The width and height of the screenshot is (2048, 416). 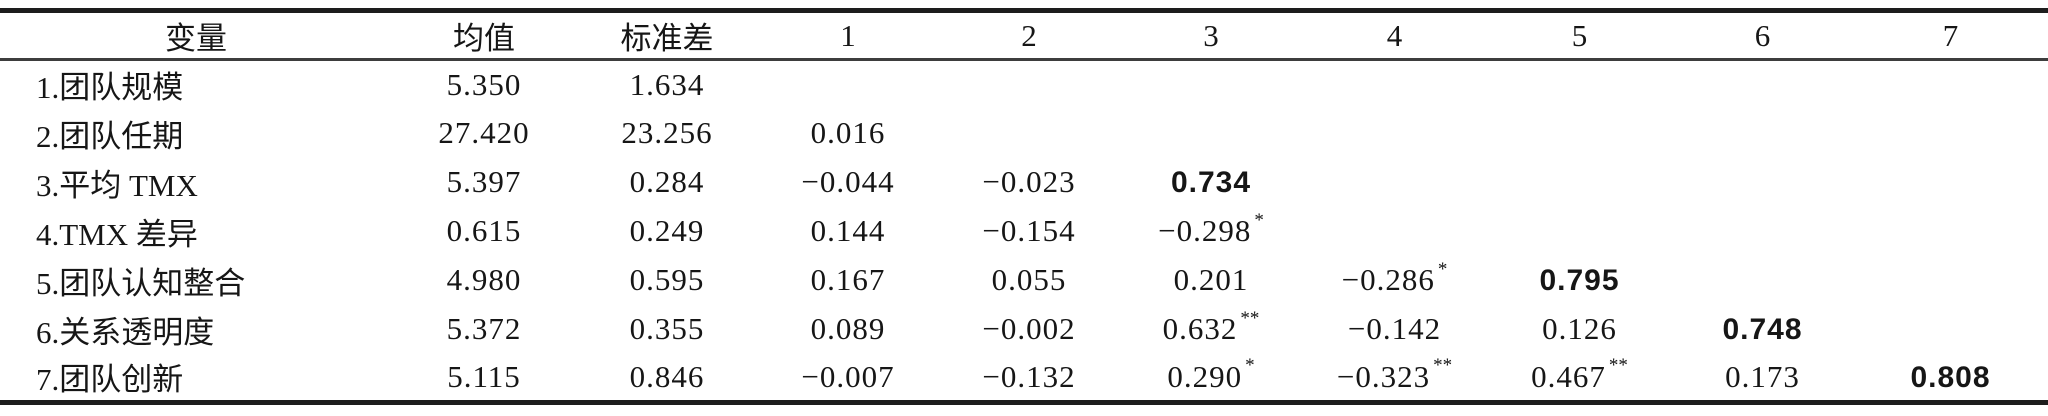 What do you see at coordinates (848, 279) in the screenshot?
I see `correlation-value: 0.167` at bounding box center [848, 279].